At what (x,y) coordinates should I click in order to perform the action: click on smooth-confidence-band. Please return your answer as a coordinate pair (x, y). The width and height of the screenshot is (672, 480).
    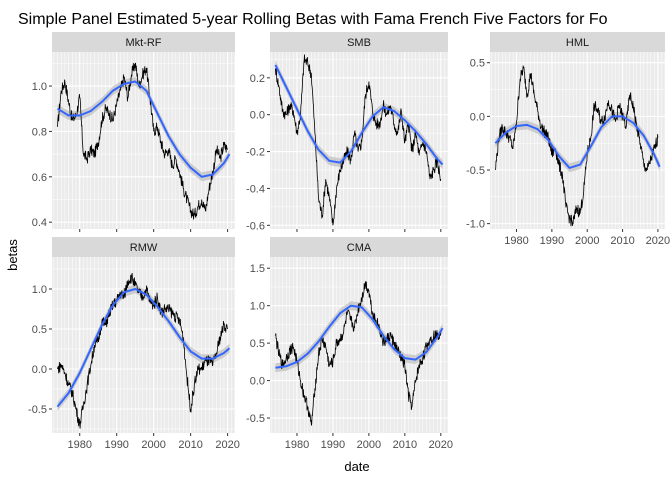
    Looking at the image, I should click on (577, 142).